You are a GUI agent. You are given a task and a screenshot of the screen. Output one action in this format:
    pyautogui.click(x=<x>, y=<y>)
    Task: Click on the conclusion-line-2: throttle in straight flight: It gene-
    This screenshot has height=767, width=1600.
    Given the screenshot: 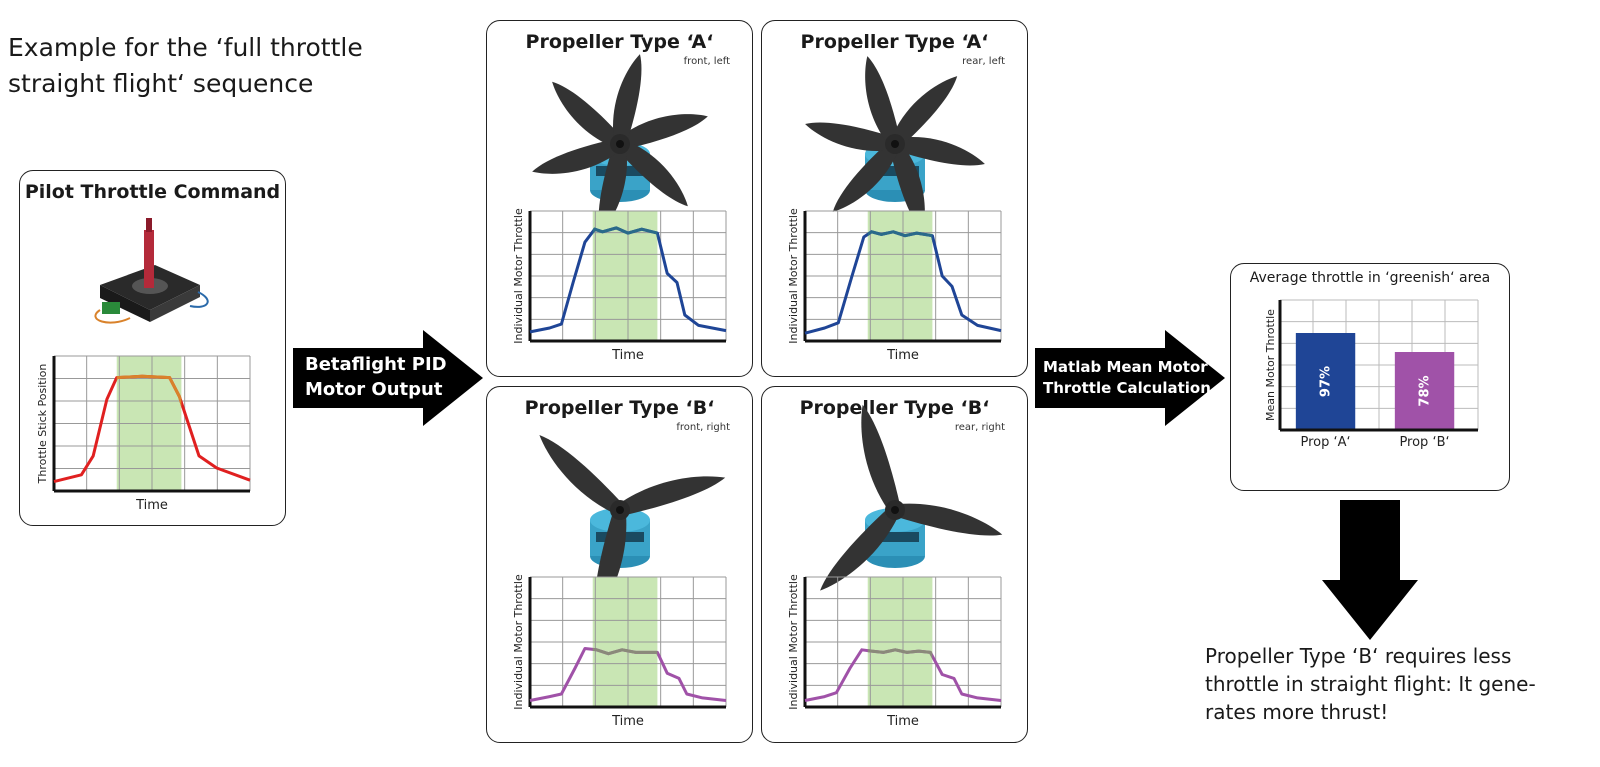 What is the action you would take?
    pyautogui.click(x=1370, y=684)
    